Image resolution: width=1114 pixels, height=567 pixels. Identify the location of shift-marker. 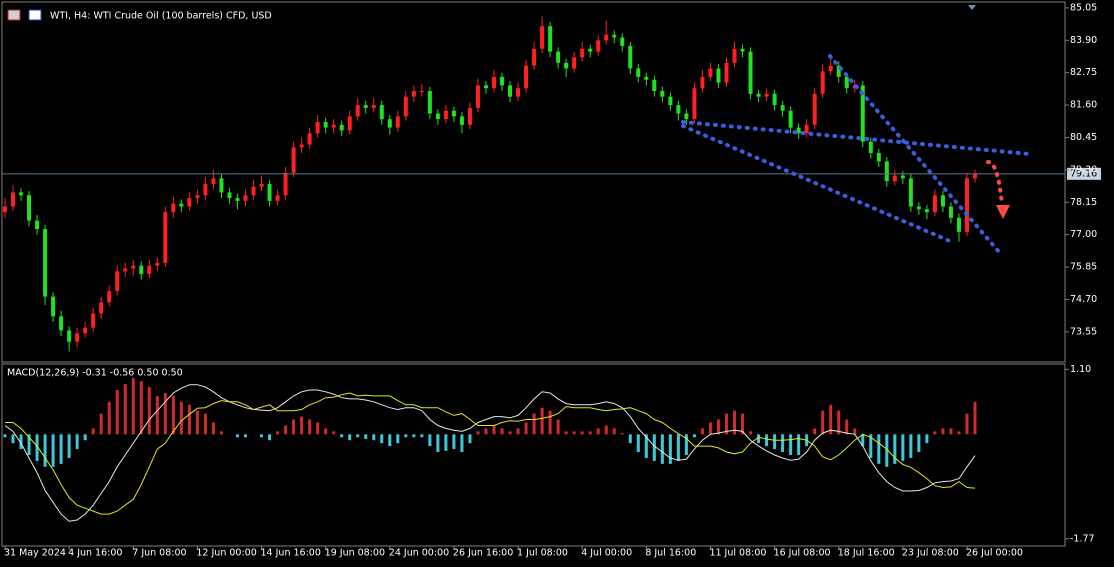
(972, 7).